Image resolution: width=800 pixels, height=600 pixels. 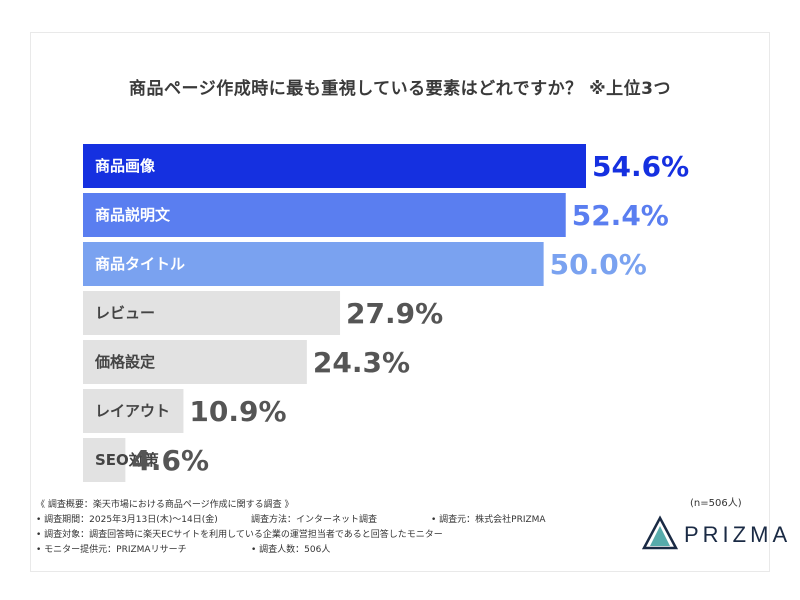 What do you see at coordinates (237, 411) in the screenshot?
I see `bar-value-label: 10.9%` at bounding box center [237, 411].